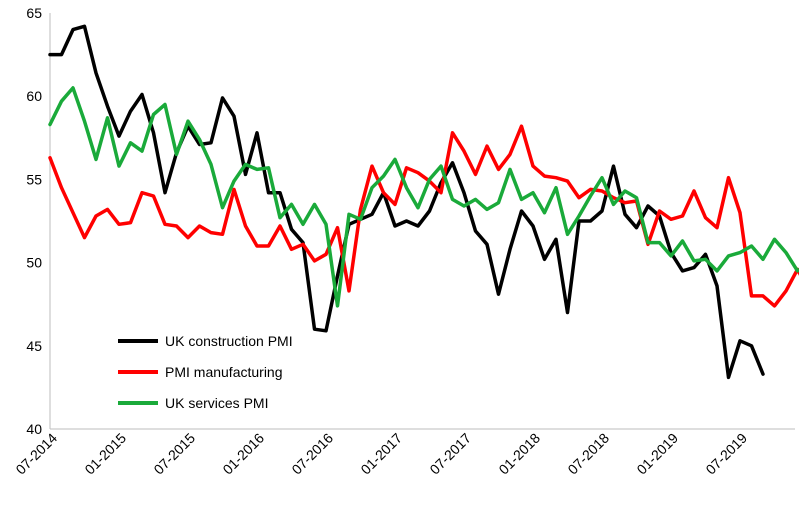  Describe the element at coordinates (34, 179) in the screenshot. I see `y-tick-label: 55` at that location.